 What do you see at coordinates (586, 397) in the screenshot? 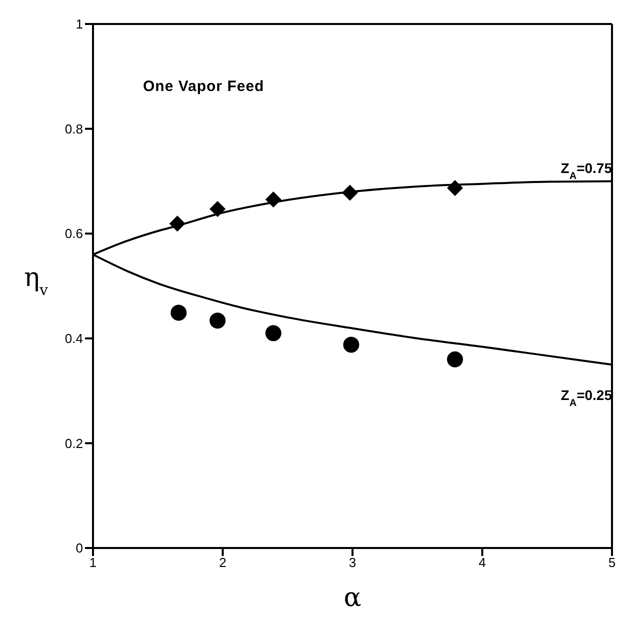
I see `annotation: Z$_{A}$=0.25` at bounding box center [586, 397].